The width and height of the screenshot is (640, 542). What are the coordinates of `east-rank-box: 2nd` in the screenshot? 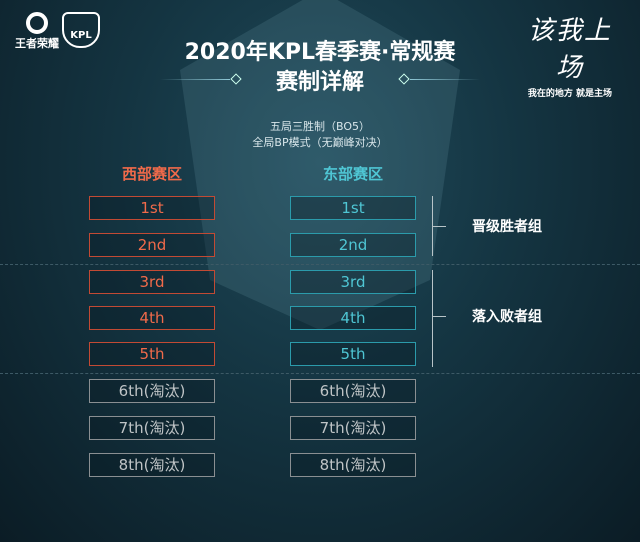 It's located at (353, 245).